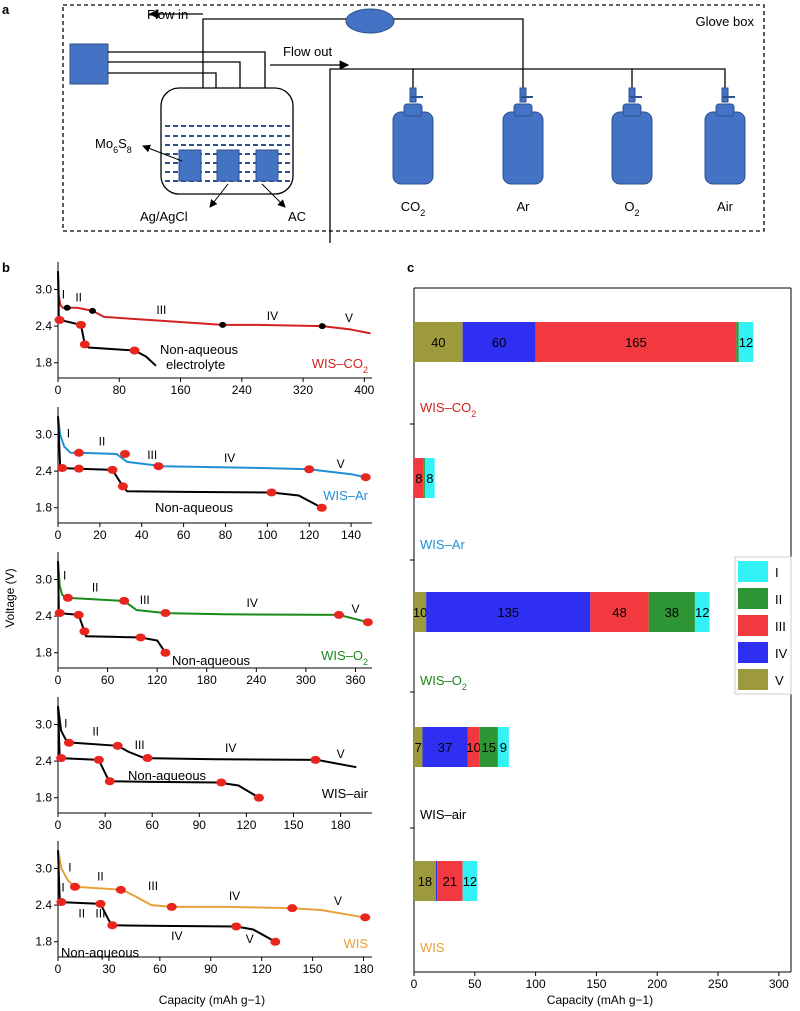 Image resolution: width=800 pixels, height=1011 pixels. Describe the element at coordinates (475, 984) in the screenshot. I see `x-tick-label: 50` at that location.